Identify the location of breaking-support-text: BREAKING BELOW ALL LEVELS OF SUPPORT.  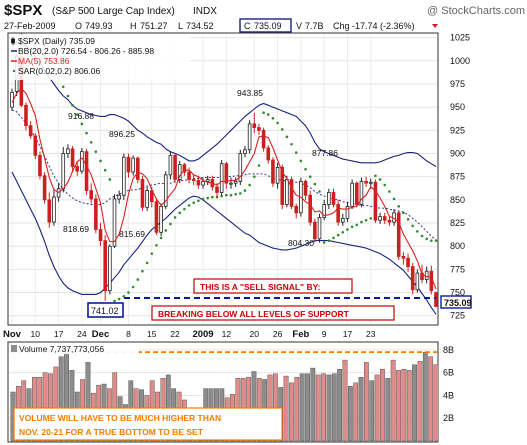
(254, 314).